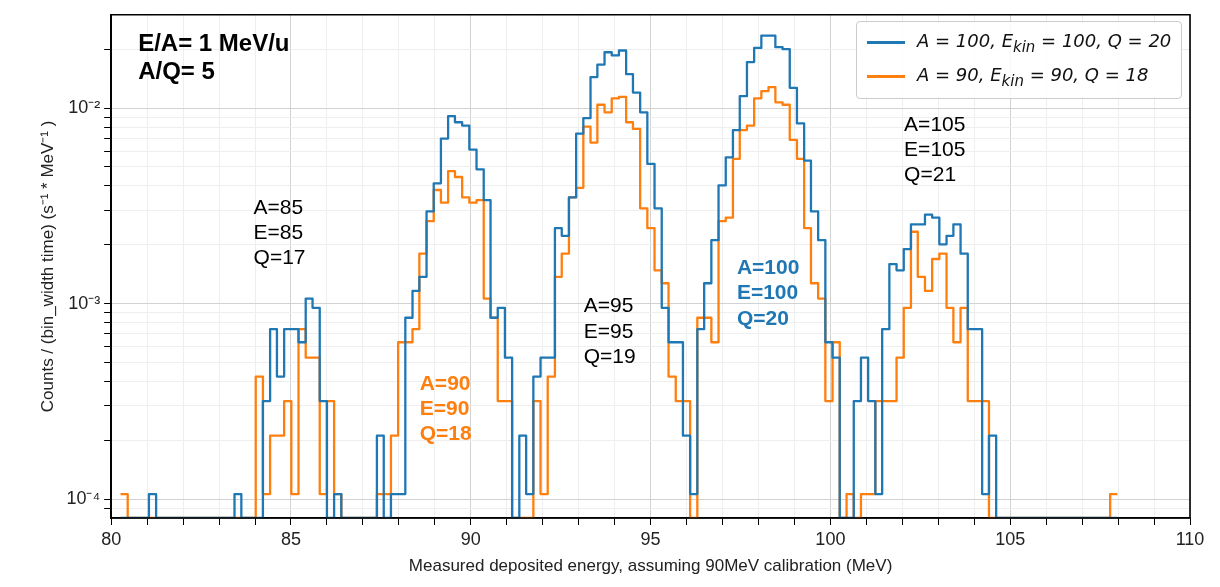 The height and width of the screenshot is (587, 1220). I want to click on x-axis-title: Measured deposited energy, assuming 90MeV calibration (MeV), so click(650, 566).